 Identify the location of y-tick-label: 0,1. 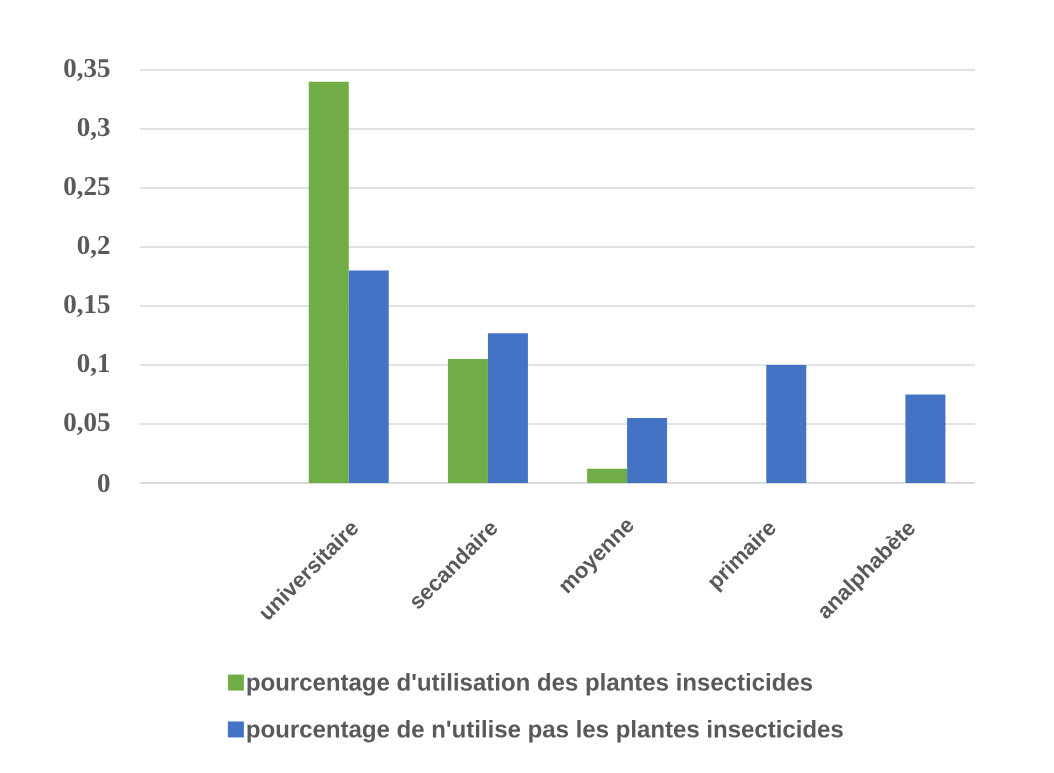
(93, 365).